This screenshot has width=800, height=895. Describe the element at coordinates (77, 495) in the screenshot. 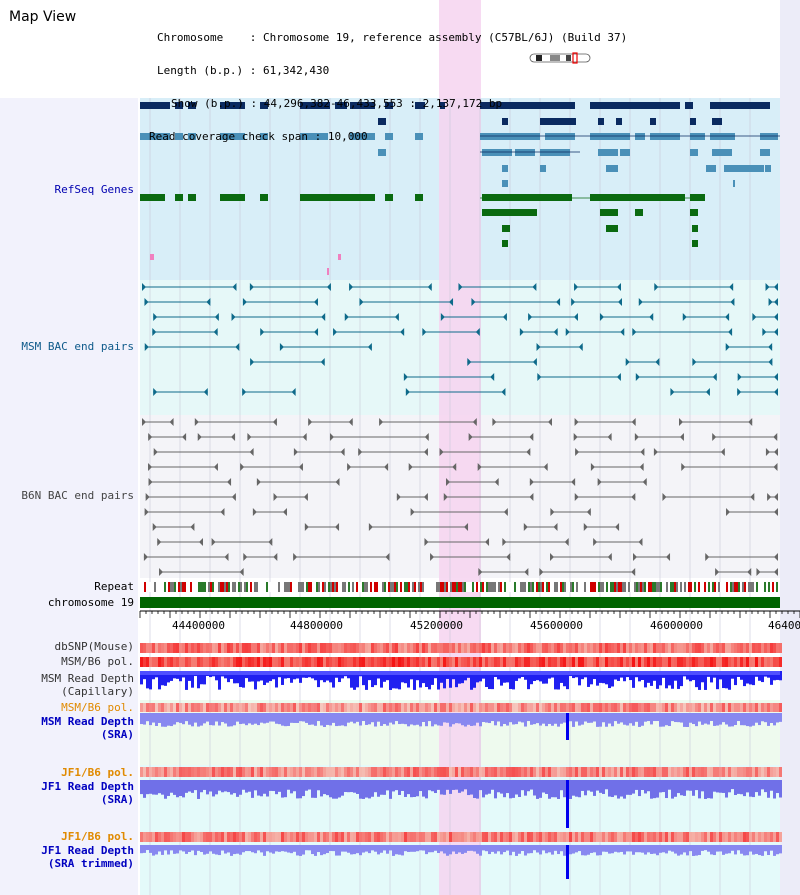

I see `track-label-b6n-bac: B6N BAC end pairs` at that location.